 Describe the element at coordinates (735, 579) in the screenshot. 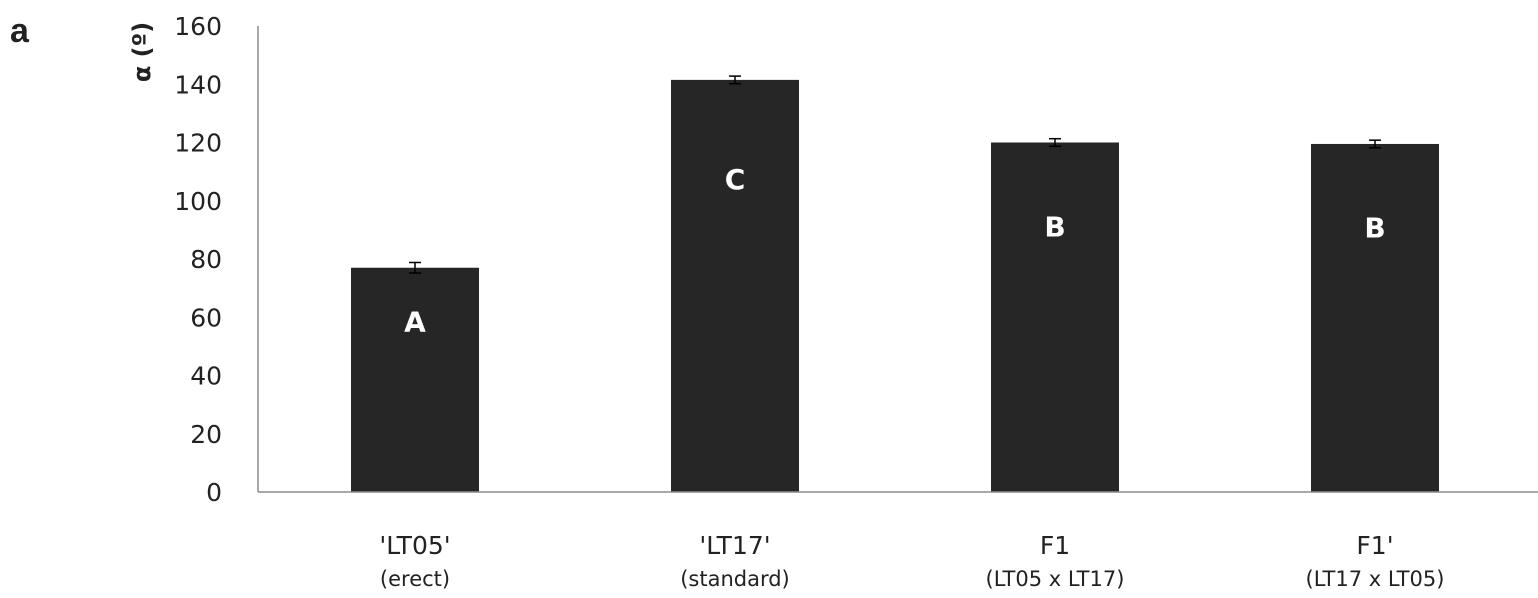

I see `x-category-sublabel: (standard)` at that location.